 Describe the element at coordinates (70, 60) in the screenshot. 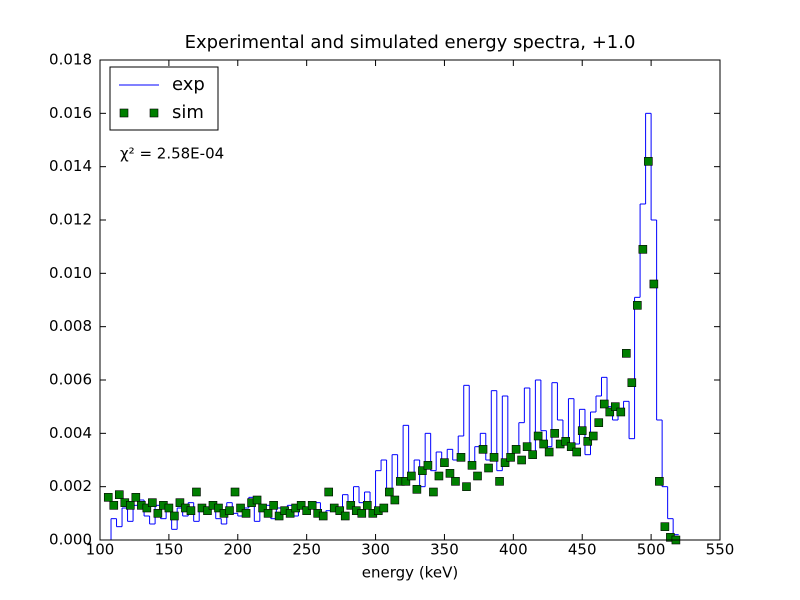

I see `y-tick-label: 0.018` at that location.